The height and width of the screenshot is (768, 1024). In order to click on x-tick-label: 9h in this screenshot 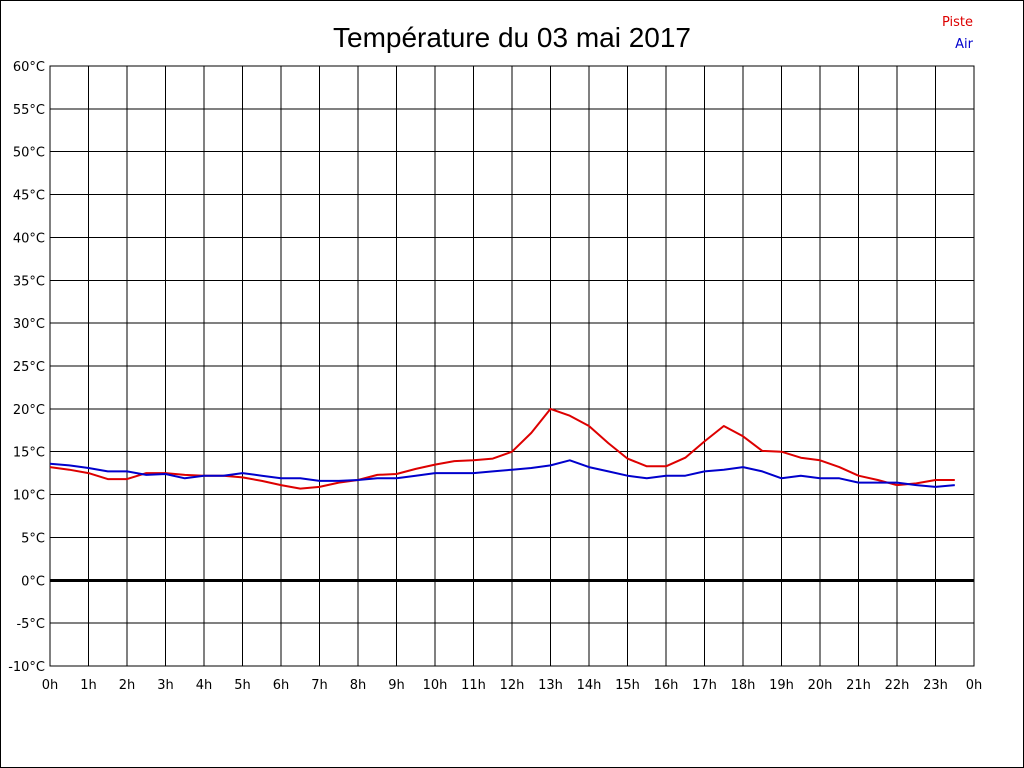, I will do `click(396, 685)`.